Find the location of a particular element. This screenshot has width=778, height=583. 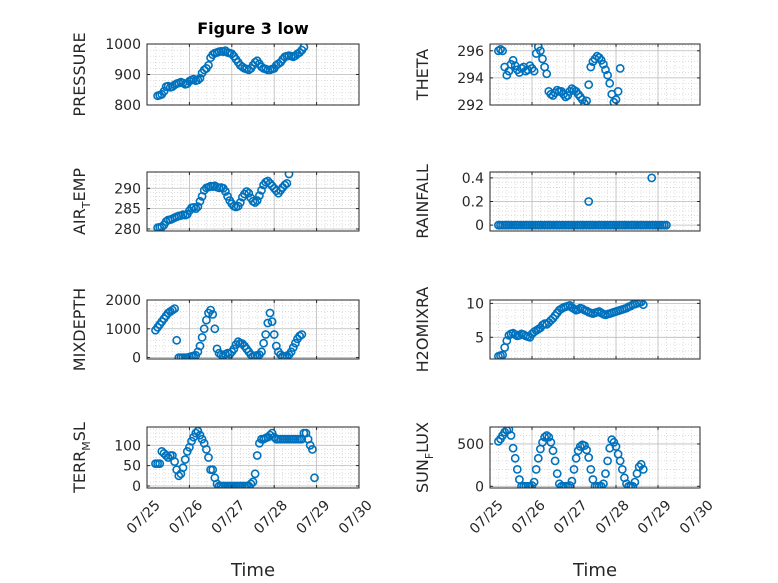

plot-area is located at coordinates (253, 329).